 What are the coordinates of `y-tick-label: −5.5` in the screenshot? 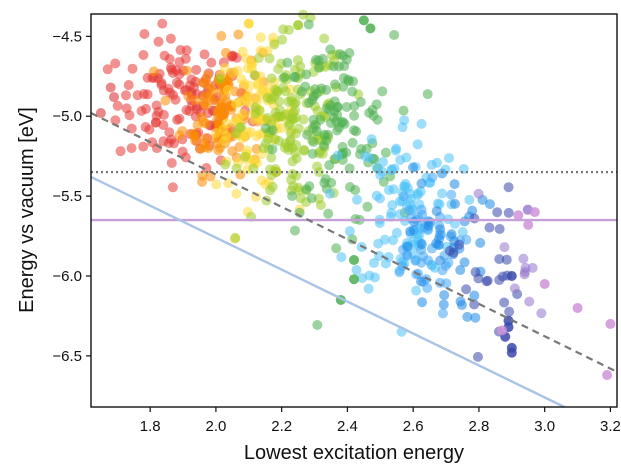 It's located at (67, 196).